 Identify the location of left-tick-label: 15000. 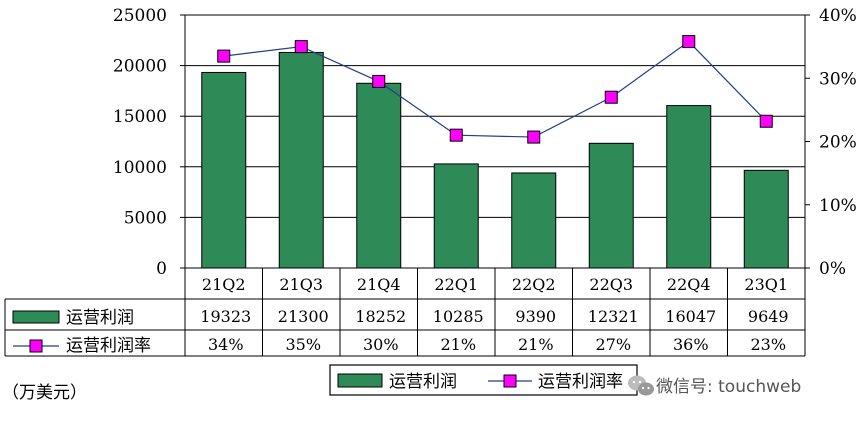
(140, 117).